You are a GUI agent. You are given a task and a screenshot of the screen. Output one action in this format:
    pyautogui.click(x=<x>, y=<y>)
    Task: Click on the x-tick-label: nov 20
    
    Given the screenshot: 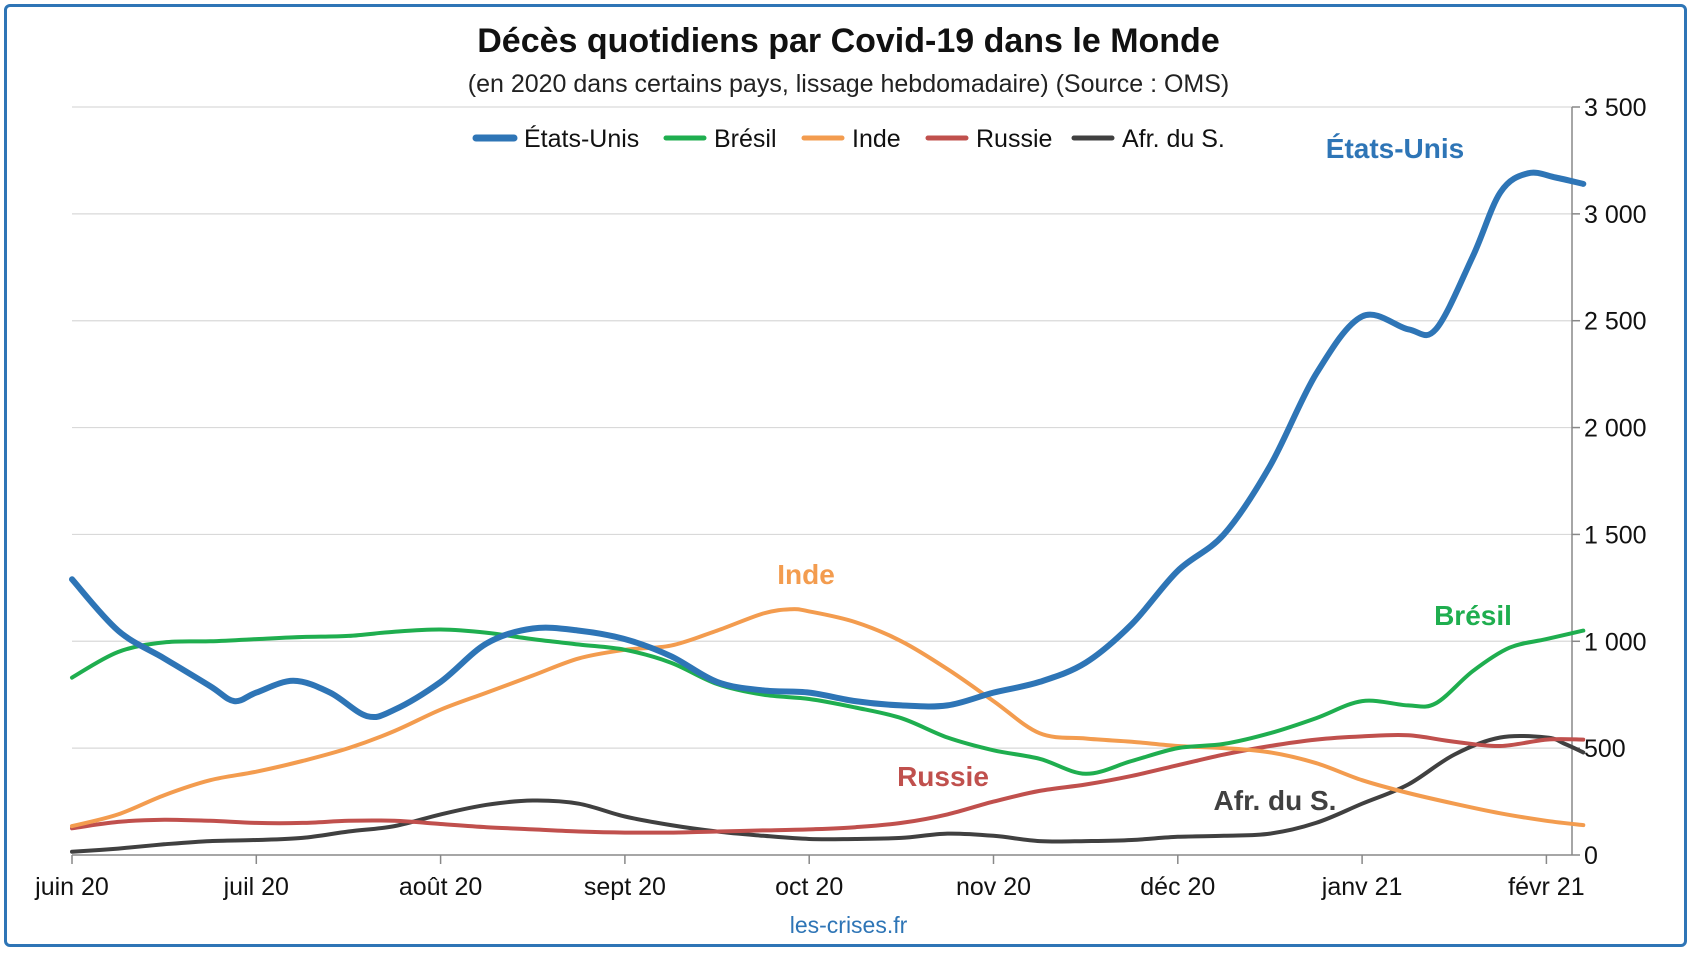 What is the action you would take?
    pyautogui.click(x=993, y=887)
    